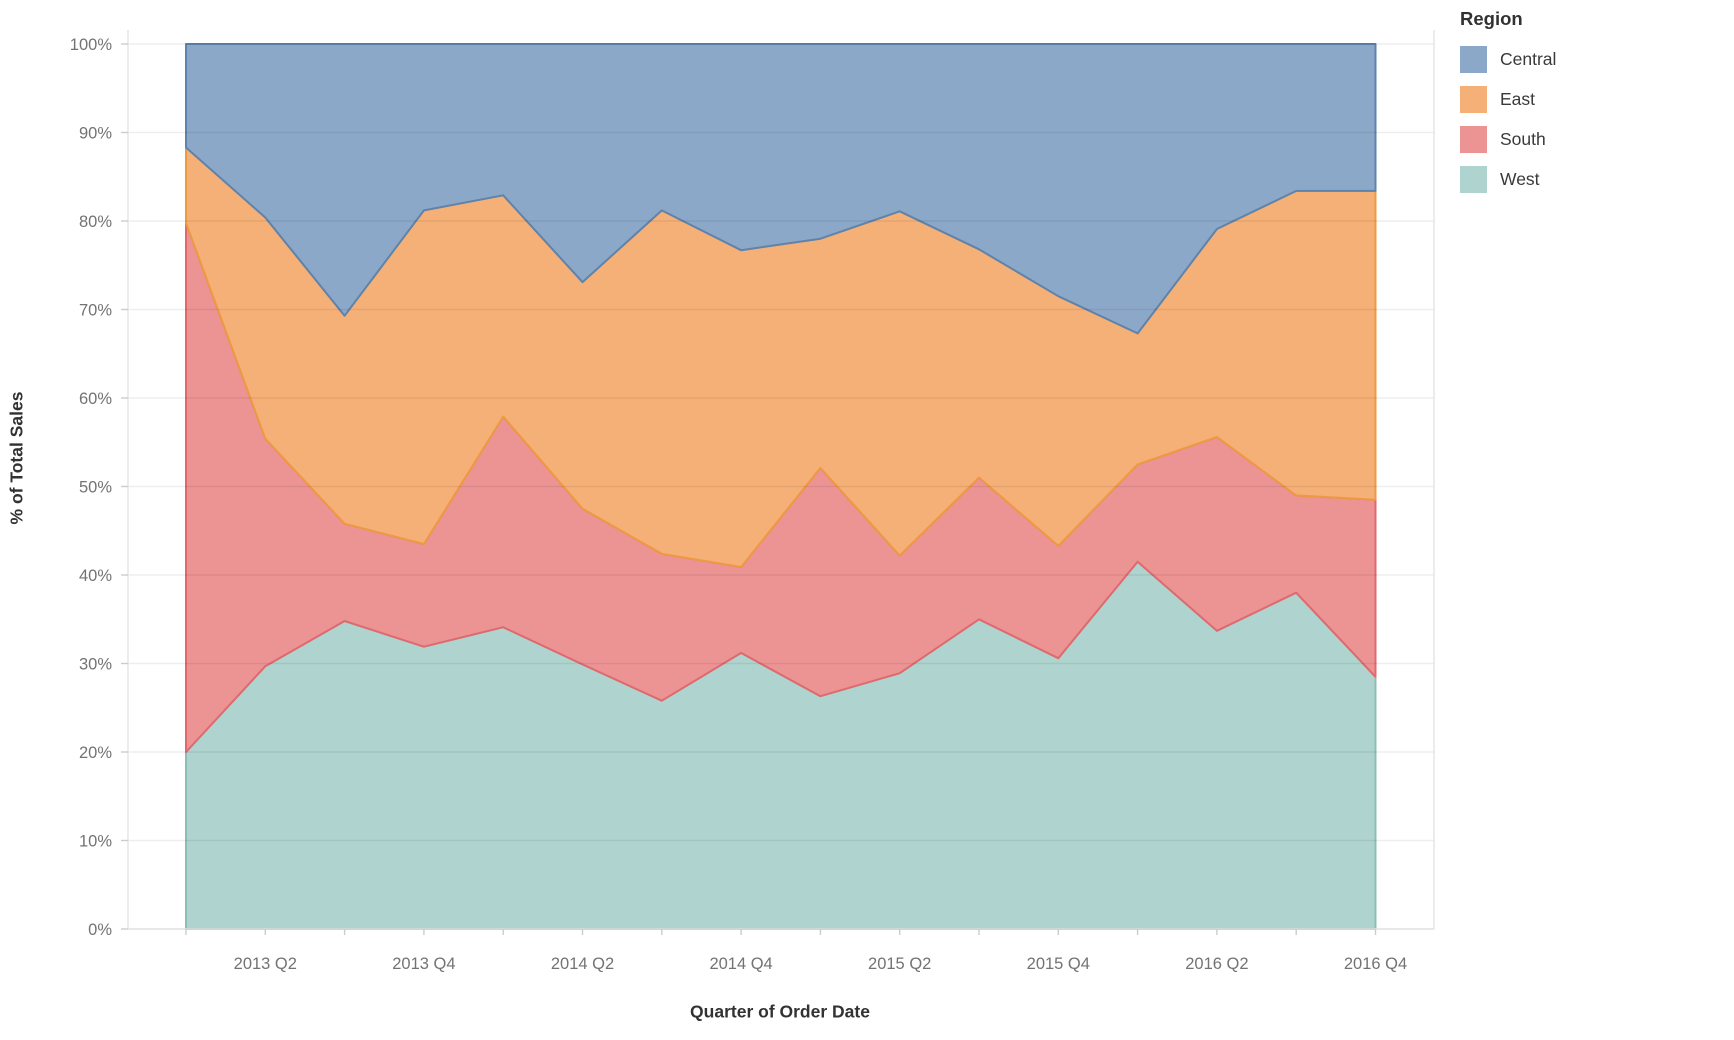  Describe the element at coordinates (95, 664) in the screenshot. I see `y-tick-label-30: 30%` at that location.